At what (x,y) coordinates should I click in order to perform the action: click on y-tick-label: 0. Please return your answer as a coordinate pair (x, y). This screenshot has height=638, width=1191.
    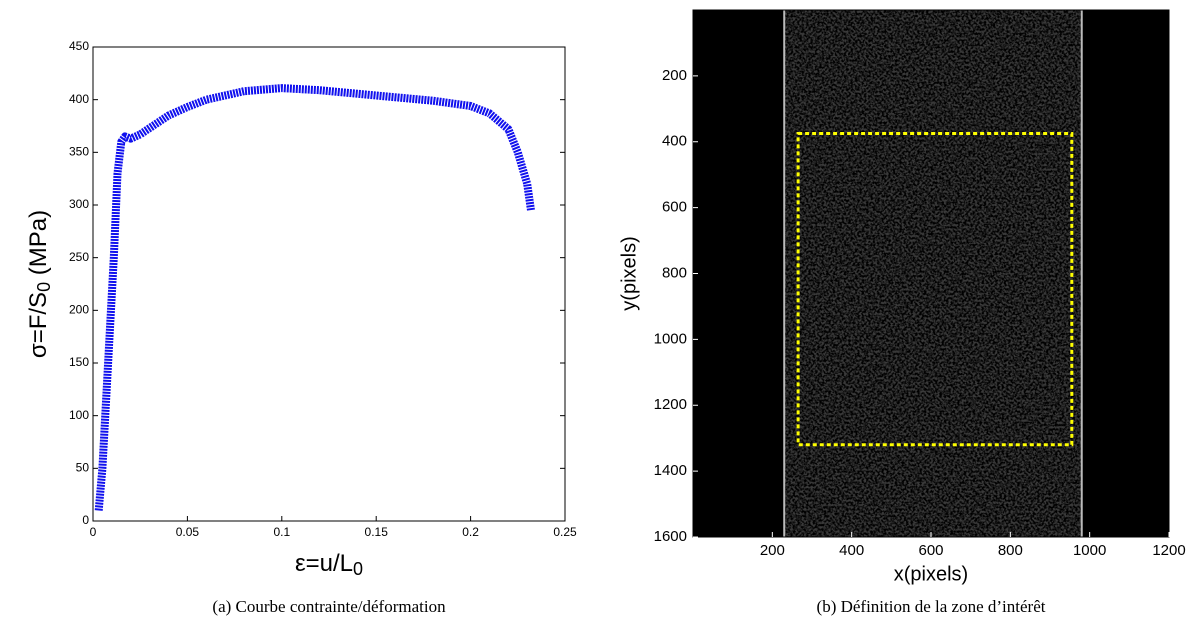
    Looking at the image, I should click on (85, 520).